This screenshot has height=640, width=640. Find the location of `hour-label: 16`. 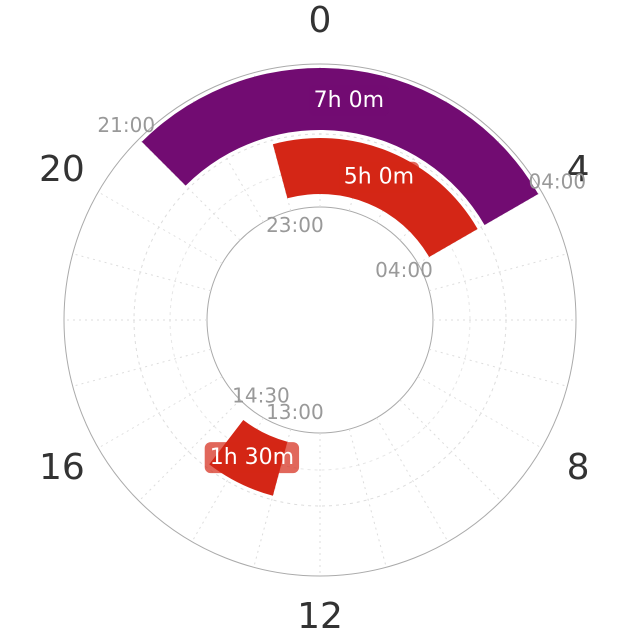

hour-label: 16 is located at coordinates (62, 467).